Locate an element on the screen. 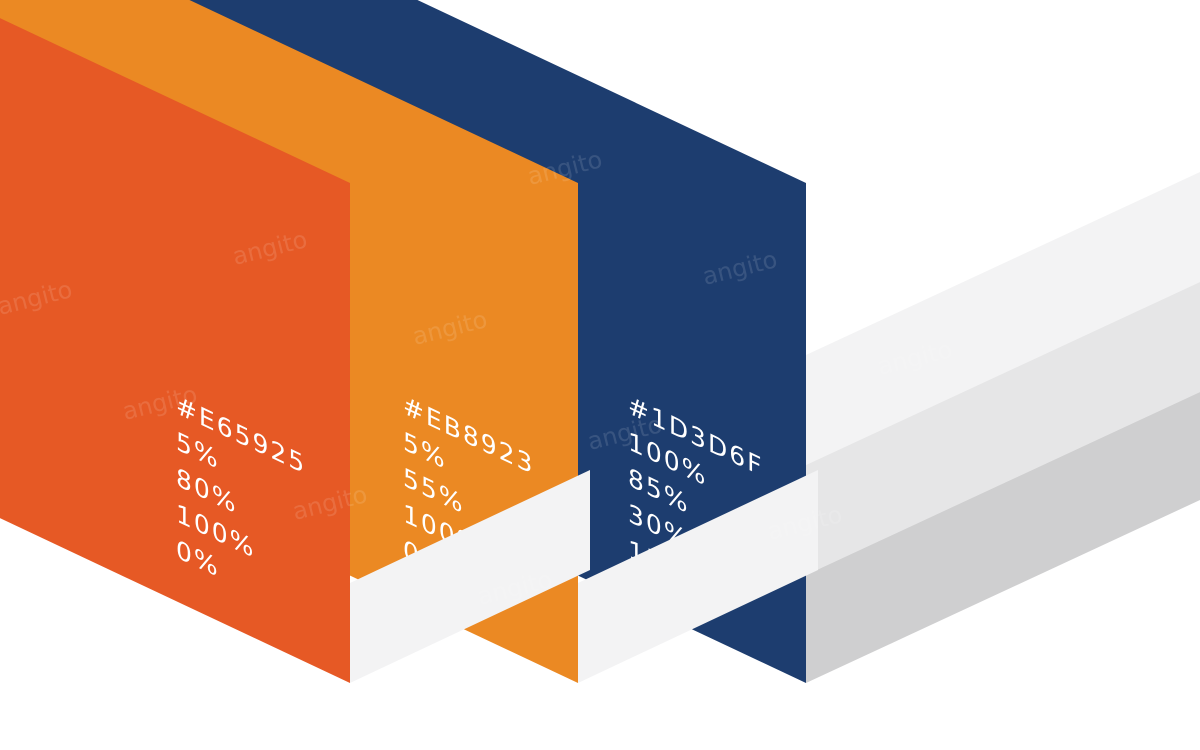 This screenshot has height=750, width=1200. slab-light is located at coordinates (1003, 318).